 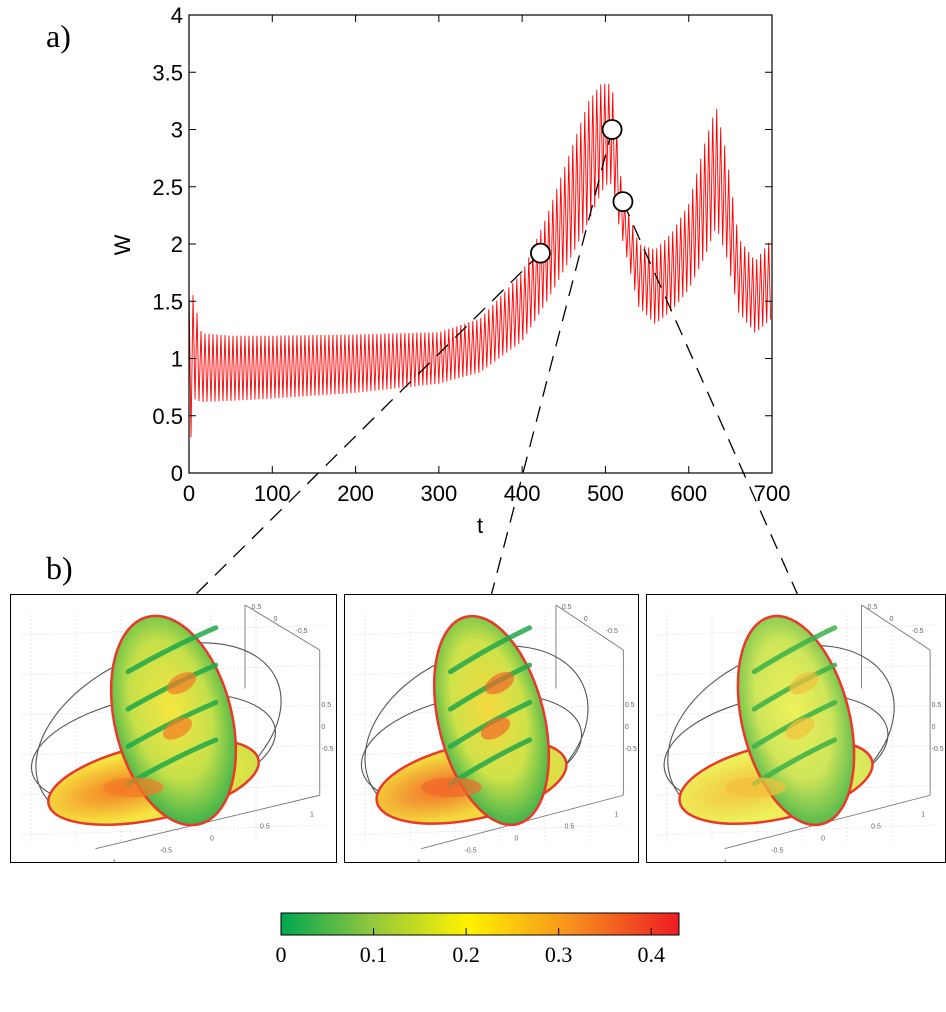 I want to click on x-tick-label: 0, so click(x=189, y=493).